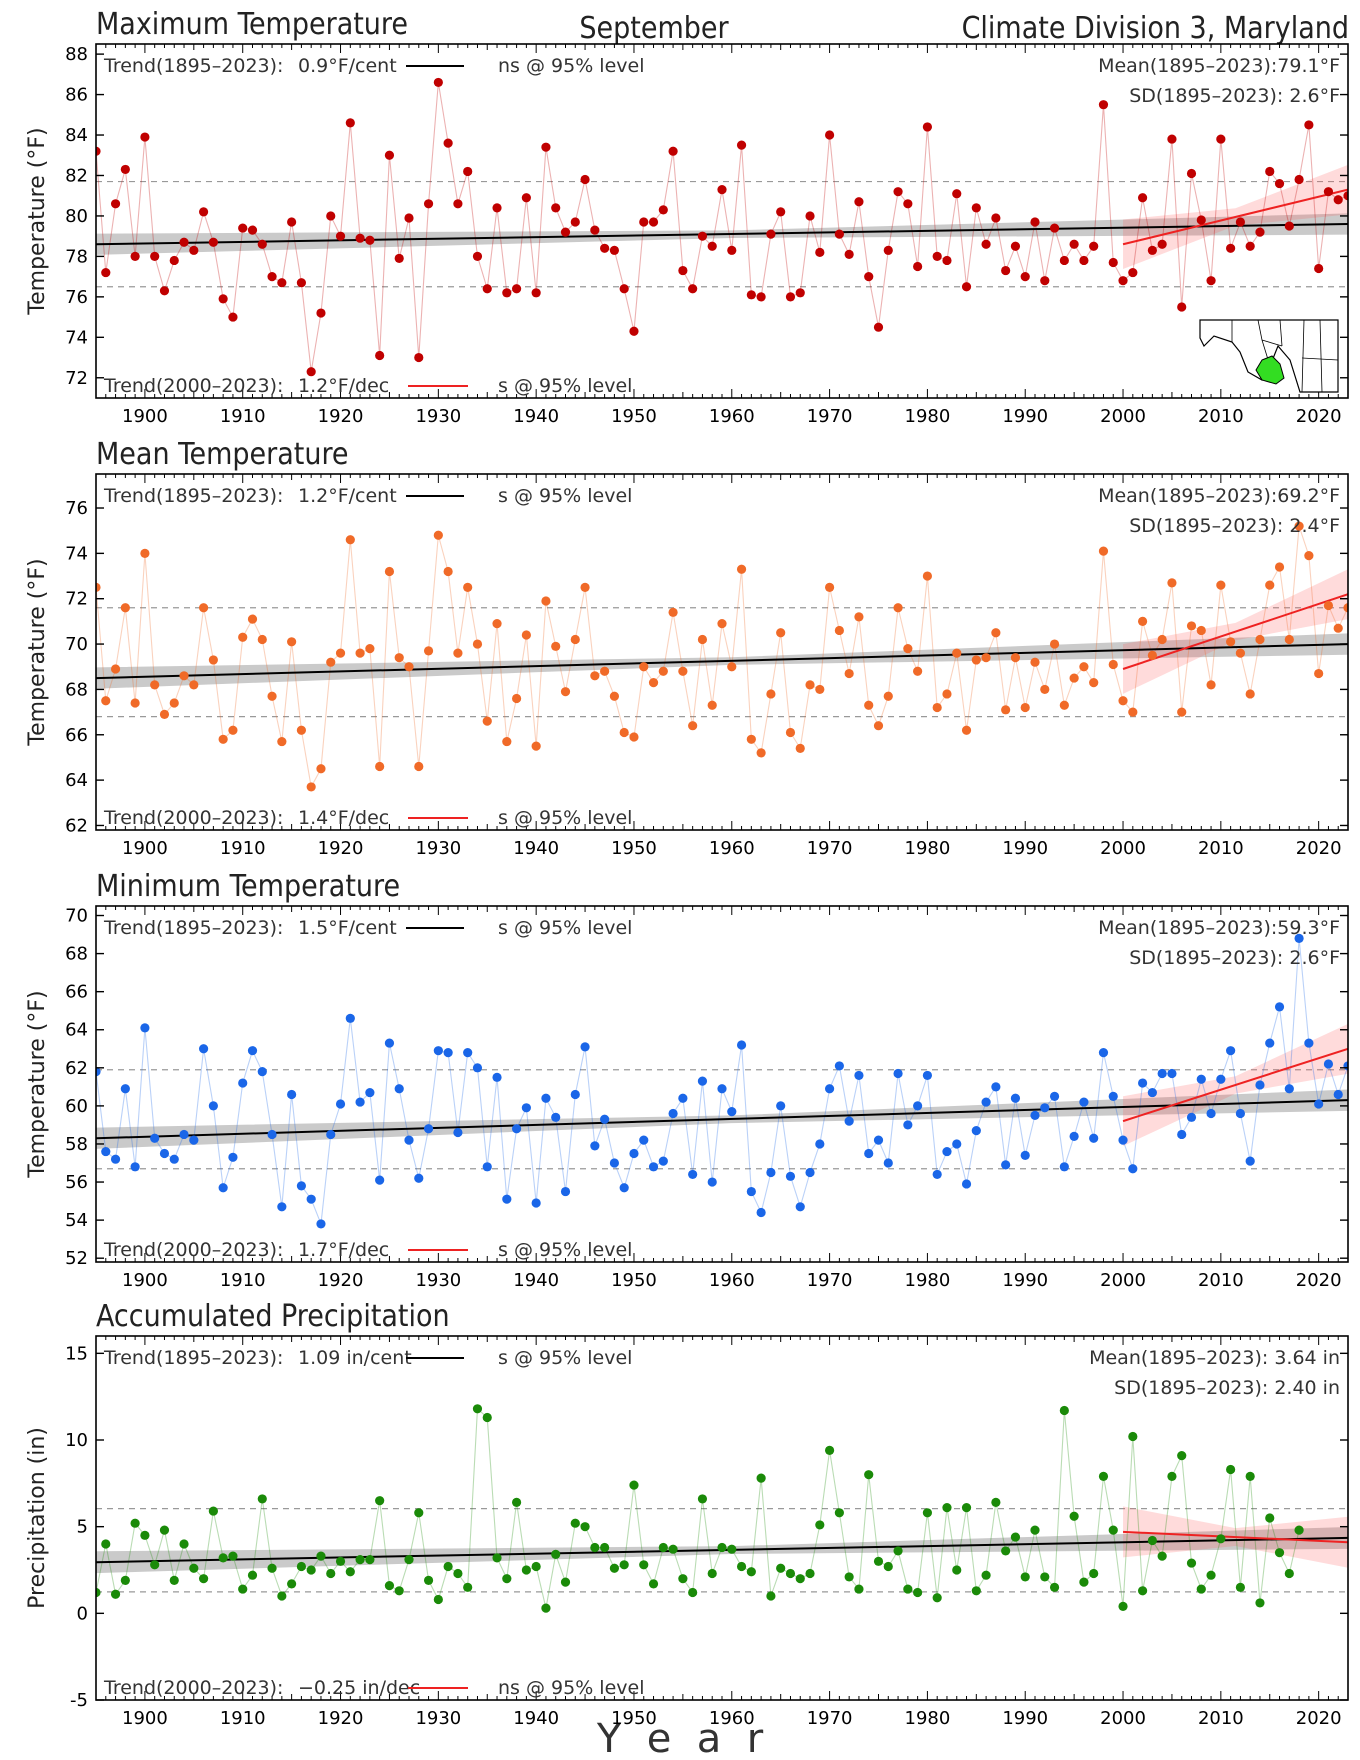 The width and height of the screenshot is (1360, 1760). I want to click on series-line, so click(698, 1508).